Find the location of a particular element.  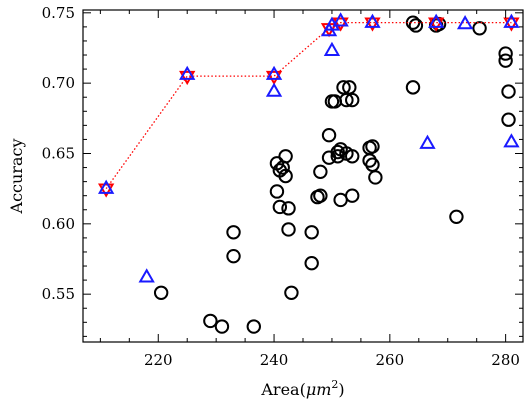

x-axis-label-unit: μm is located at coordinates (319, 389).